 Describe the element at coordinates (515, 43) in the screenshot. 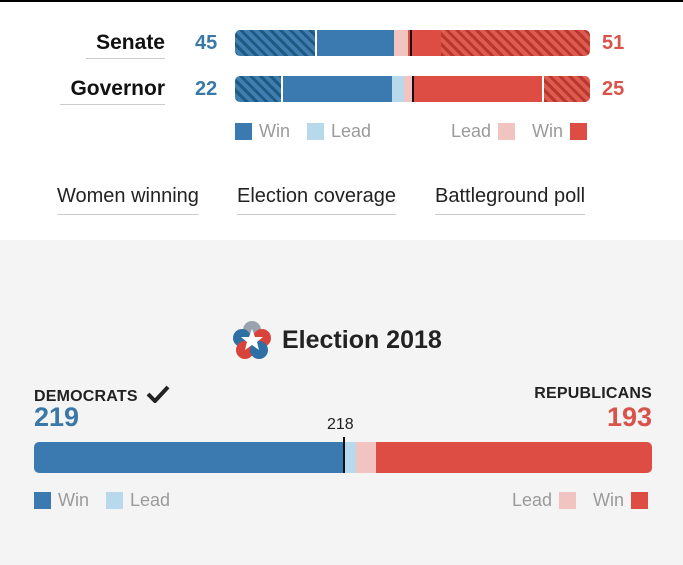

I see `senate-rep-holdover` at that location.